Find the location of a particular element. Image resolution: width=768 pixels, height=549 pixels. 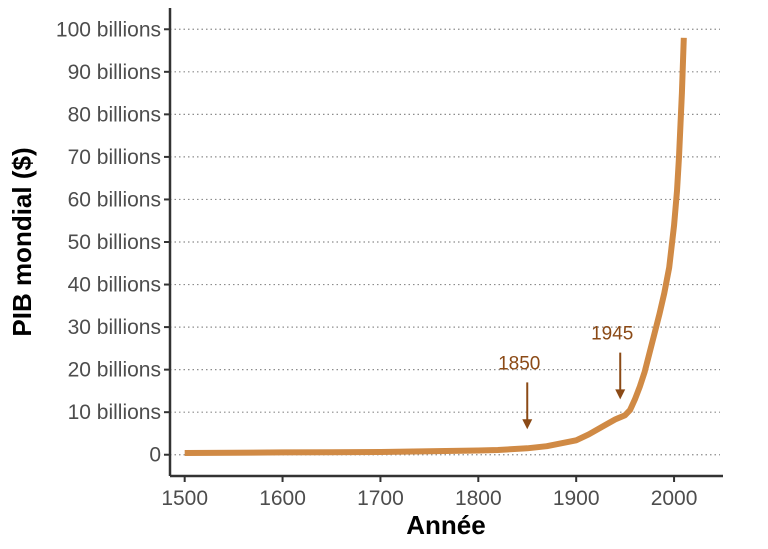

y-tick-label: 50 billions is located at coordinates (114, 242).